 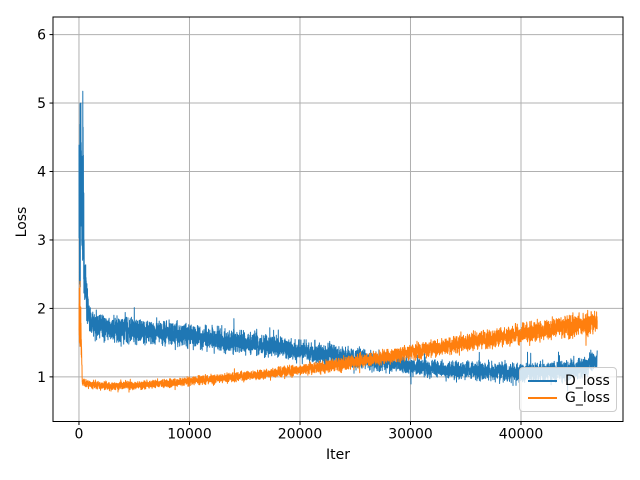 I want to click on y-tick-label: 6, so click(x=41, y=36).